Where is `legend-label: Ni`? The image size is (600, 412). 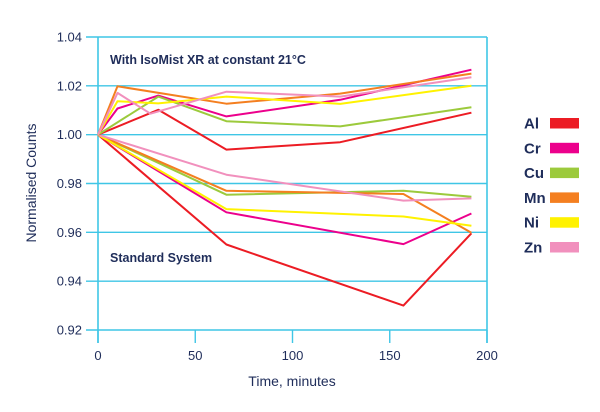 legend-label: Ni is located at coordinates (531, 223).